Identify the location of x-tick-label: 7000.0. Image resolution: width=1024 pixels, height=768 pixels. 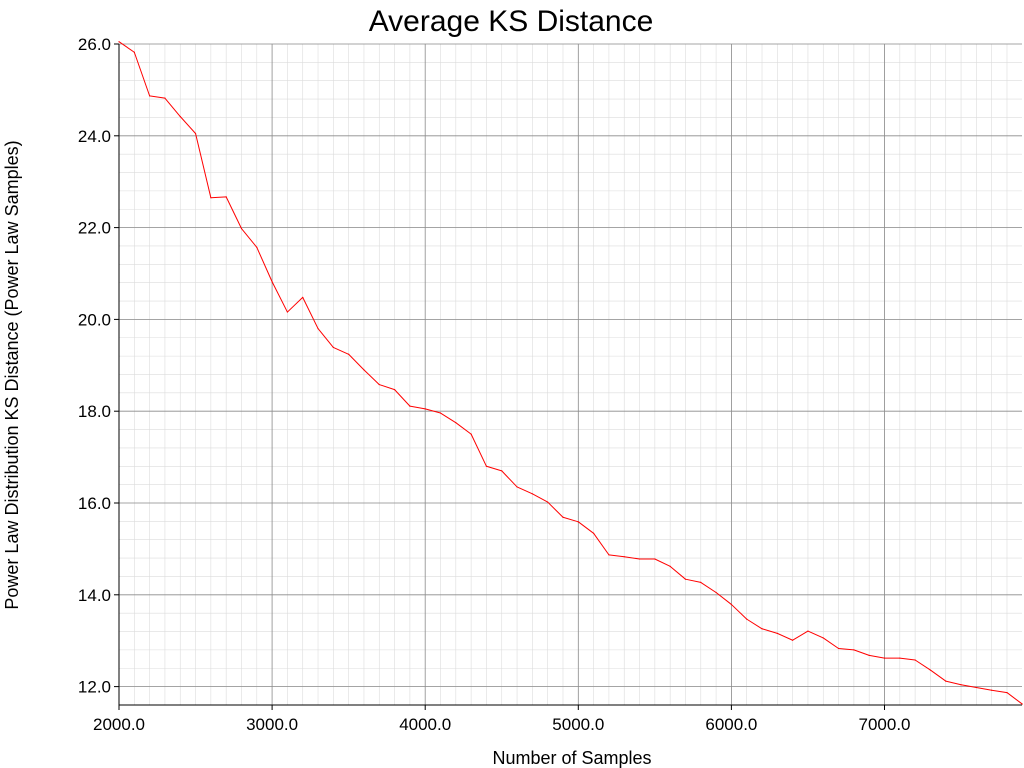
(885, 724).